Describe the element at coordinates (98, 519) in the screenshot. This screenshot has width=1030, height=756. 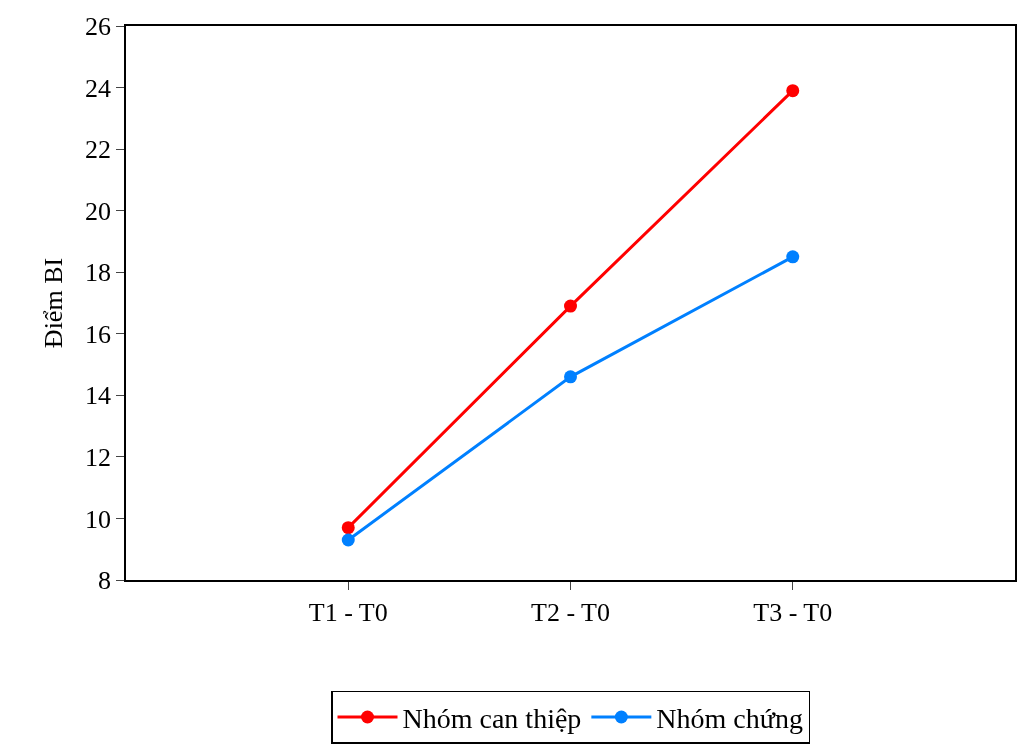
I see `y-tick-label: 10` at that location.